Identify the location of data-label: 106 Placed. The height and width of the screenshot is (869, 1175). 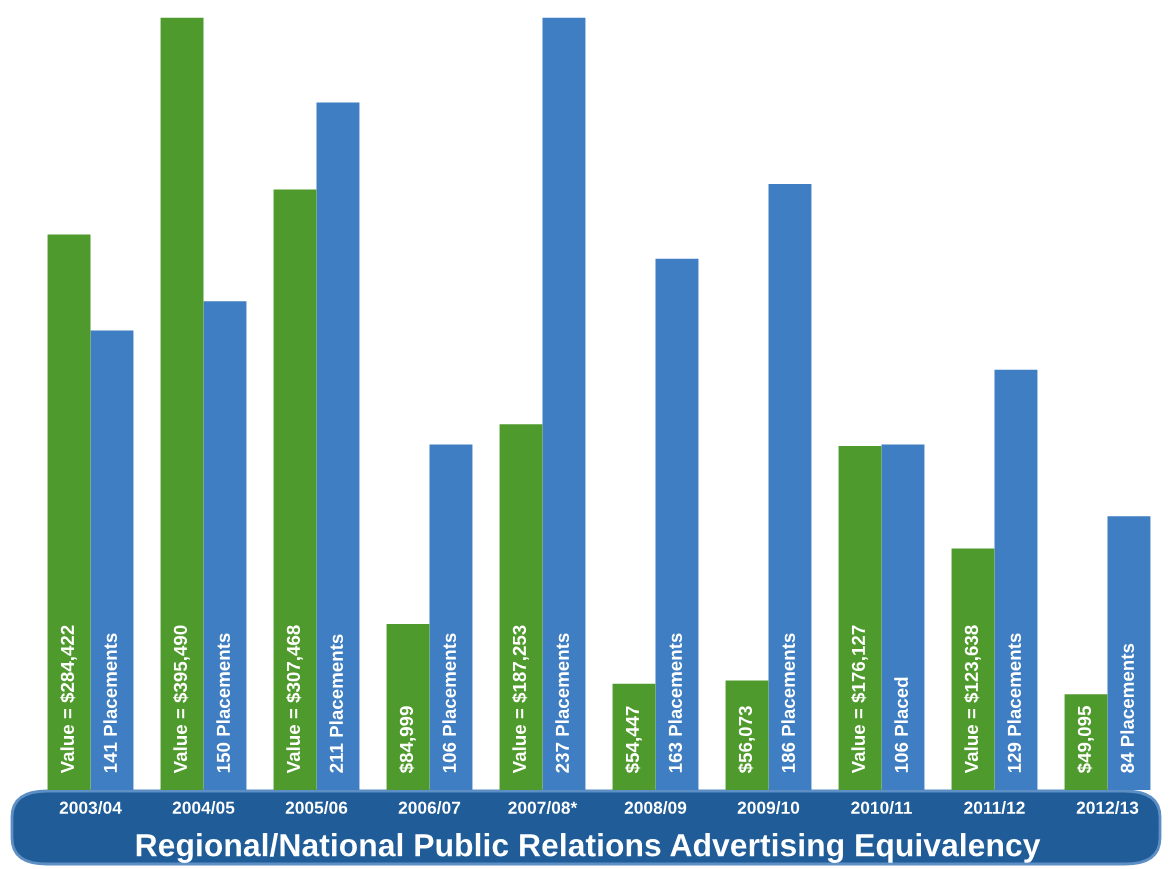
(901, 725).